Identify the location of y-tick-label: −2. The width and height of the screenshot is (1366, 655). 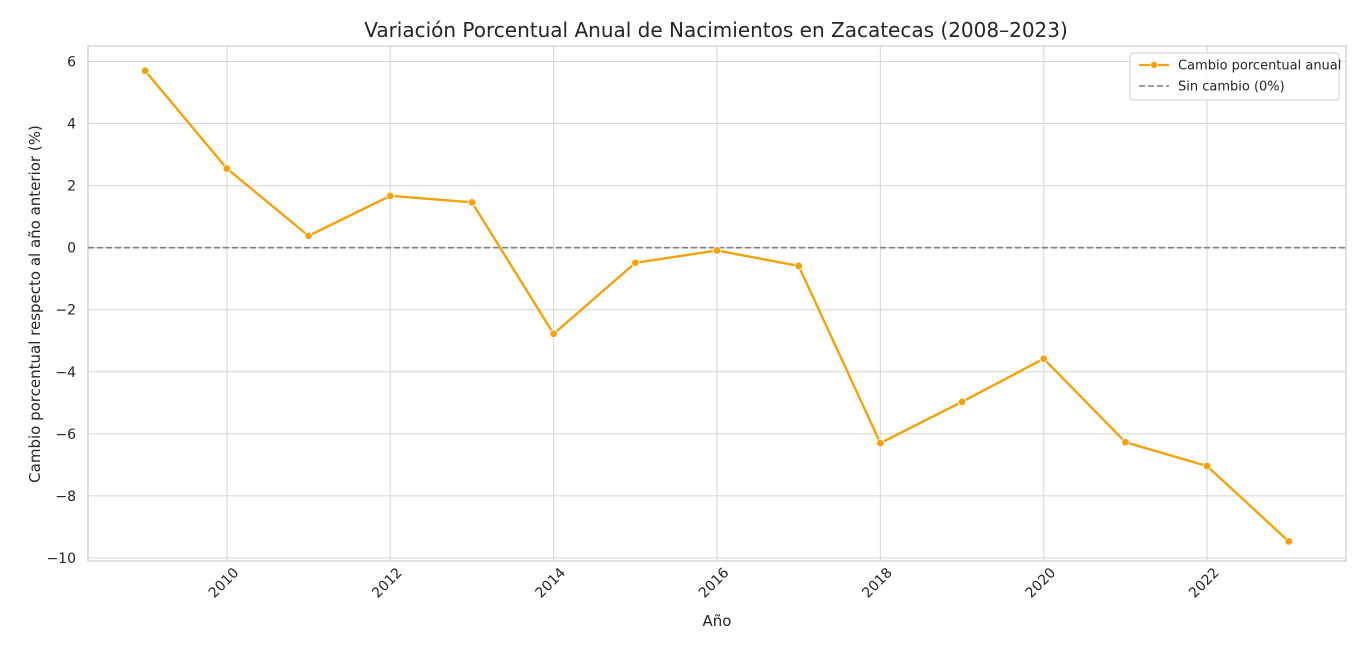
(65, 311).